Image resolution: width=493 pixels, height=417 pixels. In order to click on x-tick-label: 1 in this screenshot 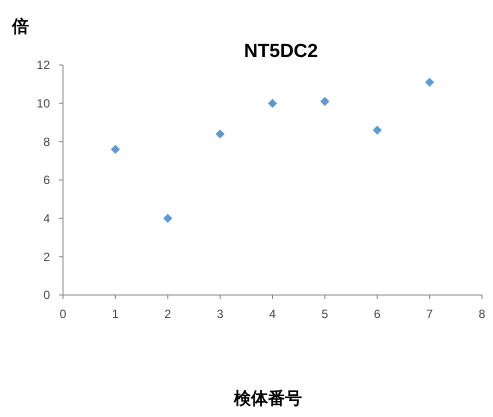, I will do `click(116, 314)`.